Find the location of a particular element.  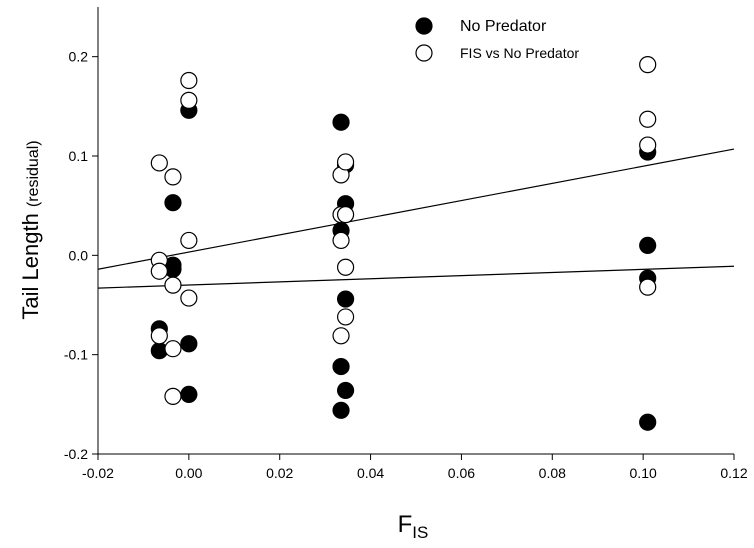

y-axis-title: Tail Length (residual) is located at coordinates (30, 229).